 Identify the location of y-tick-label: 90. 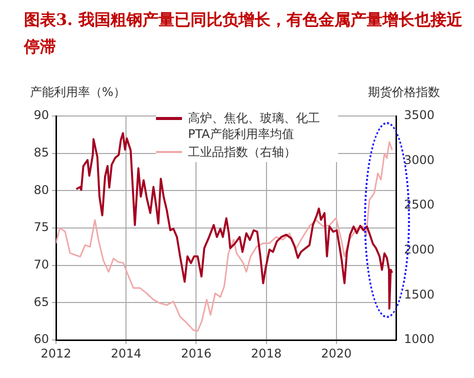
(41, 115).